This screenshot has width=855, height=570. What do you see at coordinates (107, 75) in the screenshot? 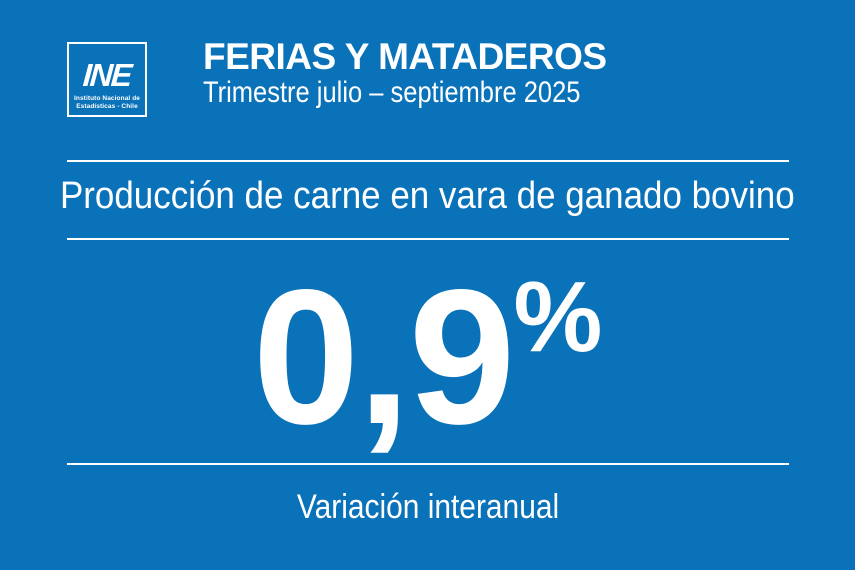
I see `ine-logo-mark: INE` at bounding box center [107, 75].